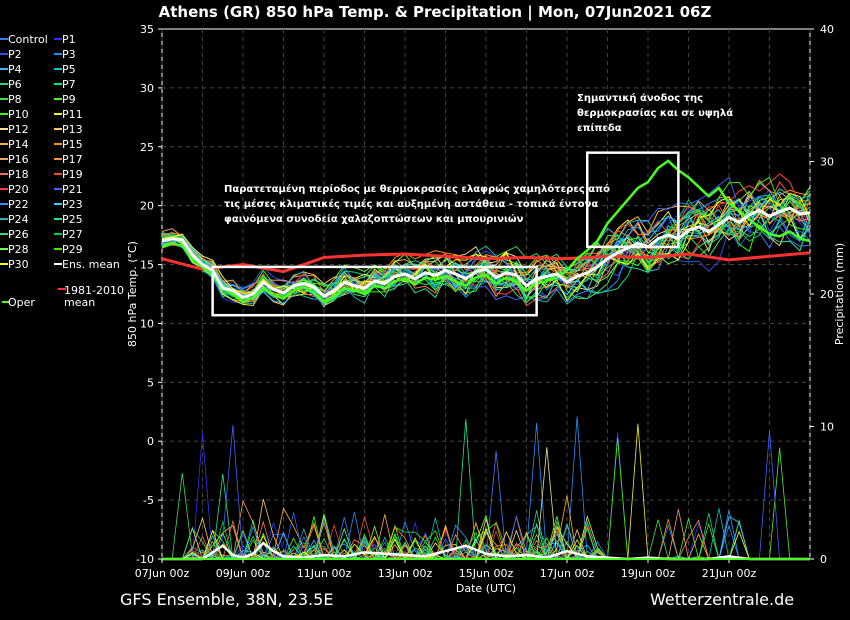 This screenshot has width=850, height=620. I want to click on legend-label: P24, so click(18, 219).